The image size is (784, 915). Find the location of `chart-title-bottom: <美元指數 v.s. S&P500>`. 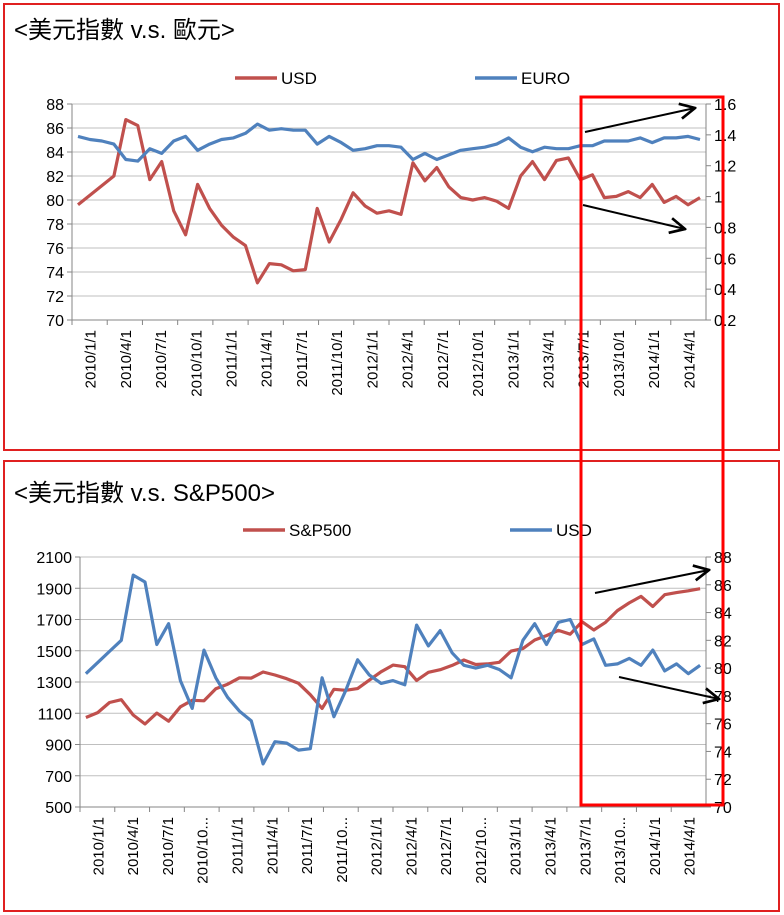

chart-title-bottom: <美元指數 v.s. S&P500> is located at coordinates (144, 493).